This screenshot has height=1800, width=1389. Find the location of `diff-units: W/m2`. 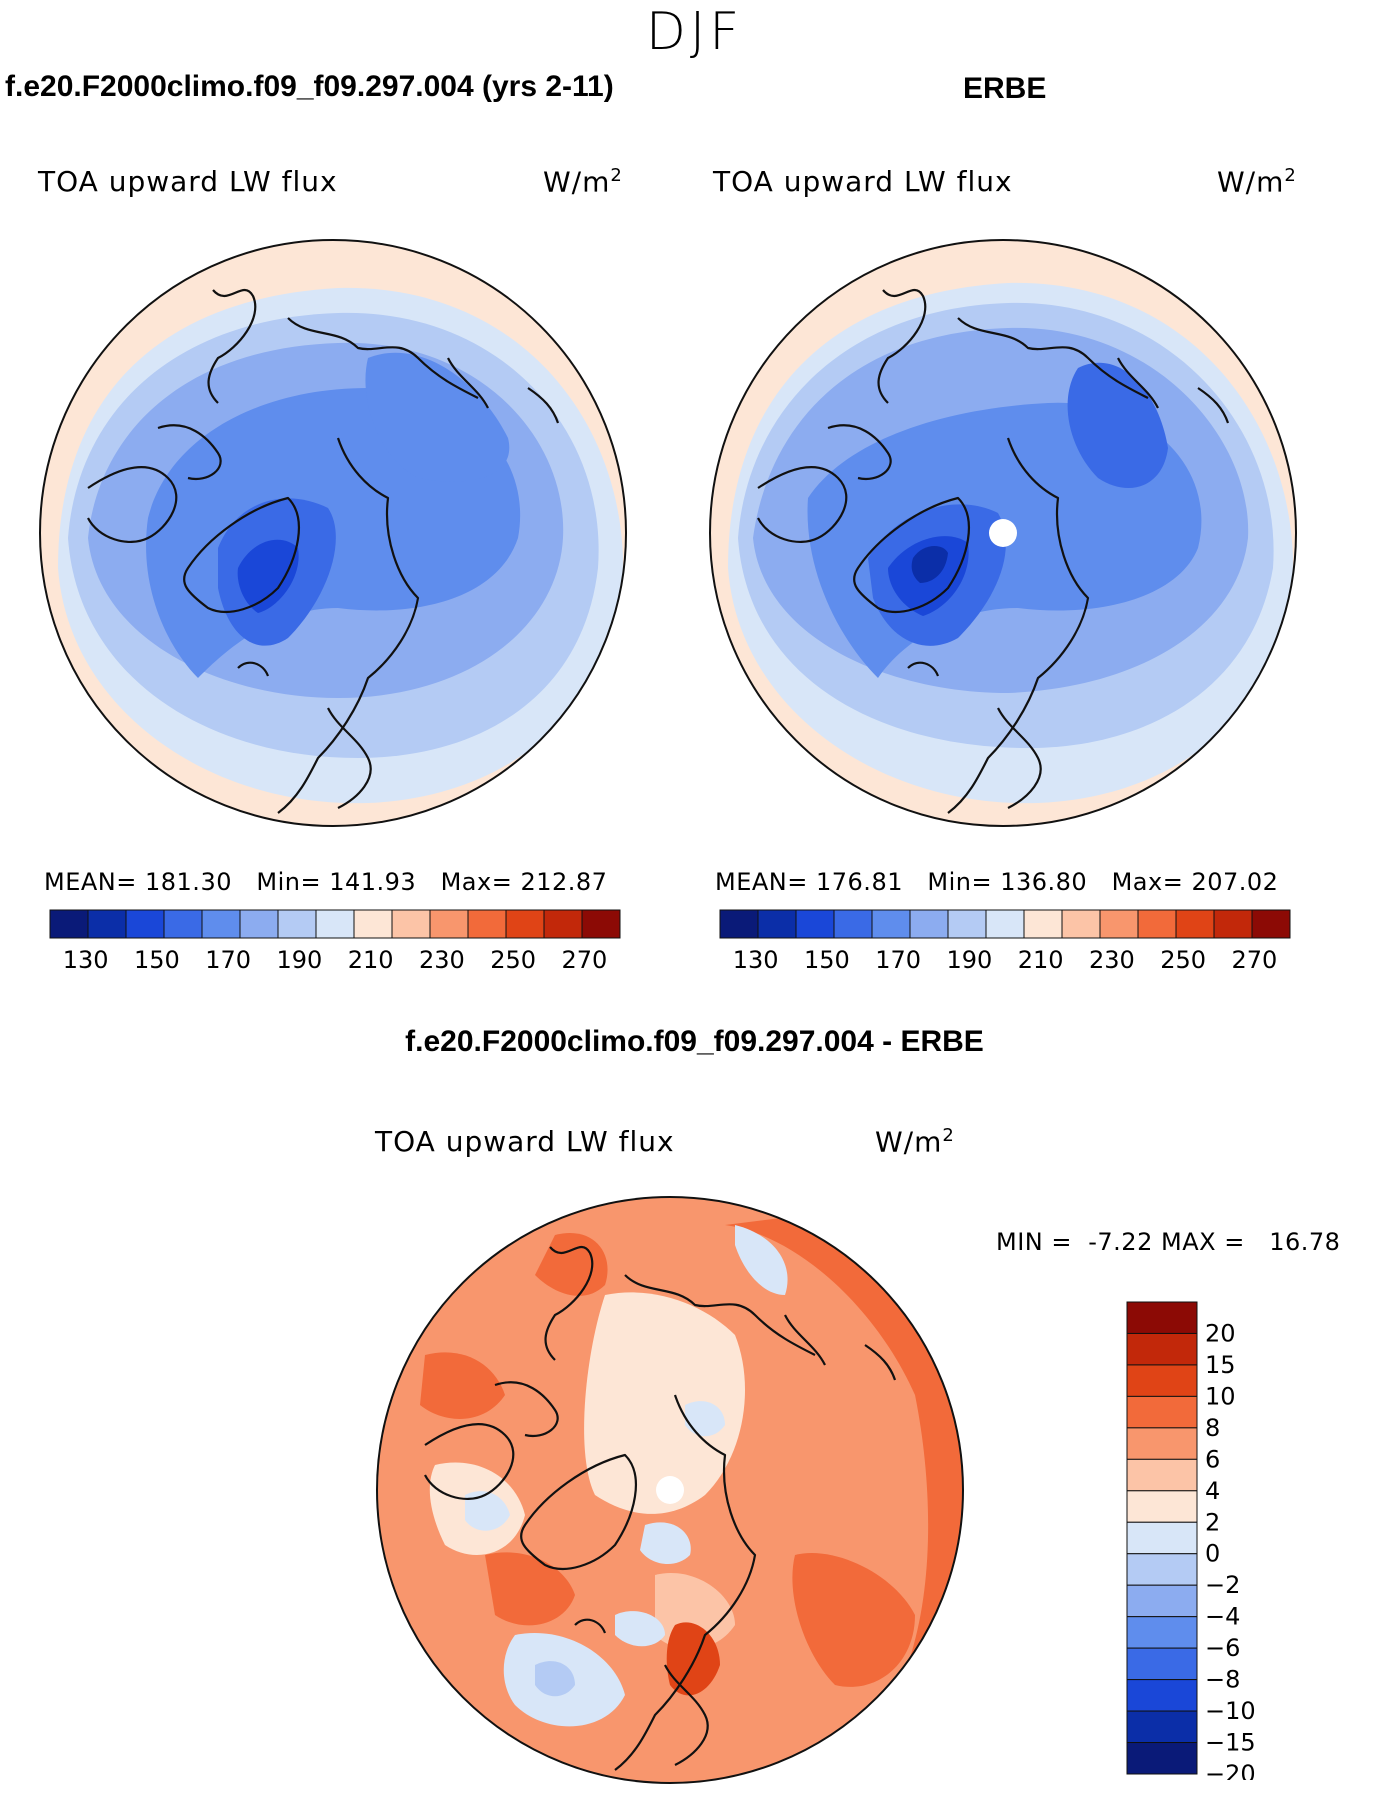

diff-units: W/m2 is located at coordinates (915, 1142).